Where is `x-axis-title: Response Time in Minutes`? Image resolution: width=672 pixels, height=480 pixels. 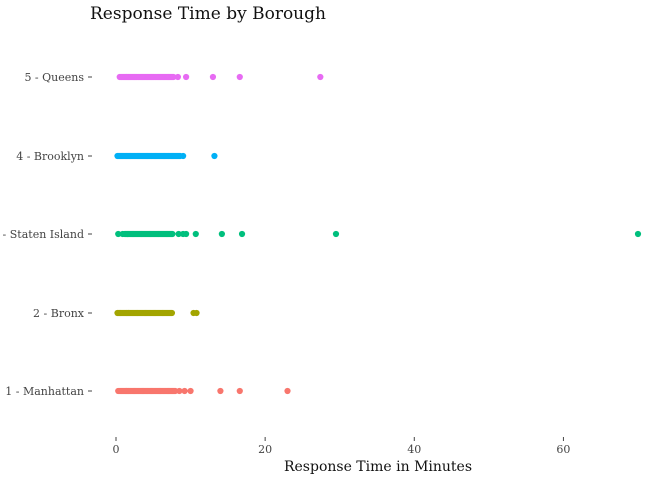
x-axis-title: Response Time in Minutes is located at coordinates (378, 467).